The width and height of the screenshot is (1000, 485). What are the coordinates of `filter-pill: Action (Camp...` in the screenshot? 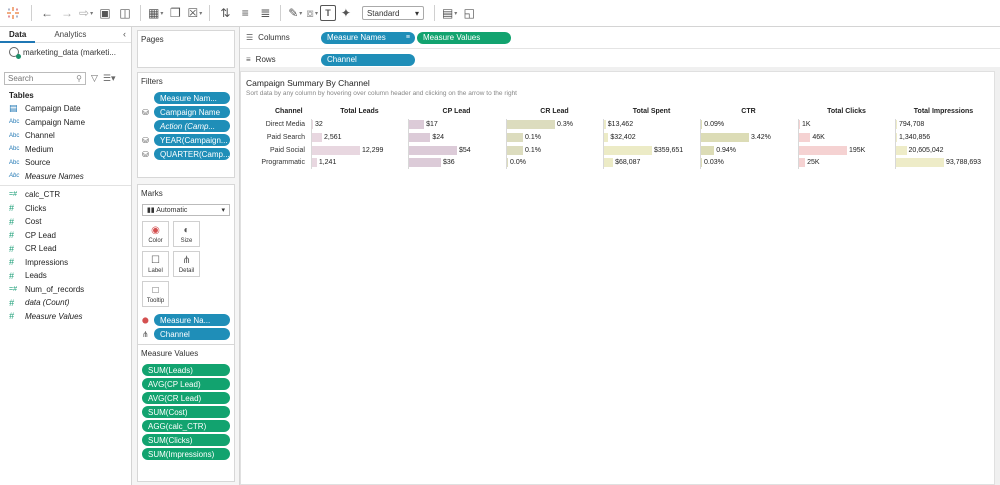 It's located at (192, 126).